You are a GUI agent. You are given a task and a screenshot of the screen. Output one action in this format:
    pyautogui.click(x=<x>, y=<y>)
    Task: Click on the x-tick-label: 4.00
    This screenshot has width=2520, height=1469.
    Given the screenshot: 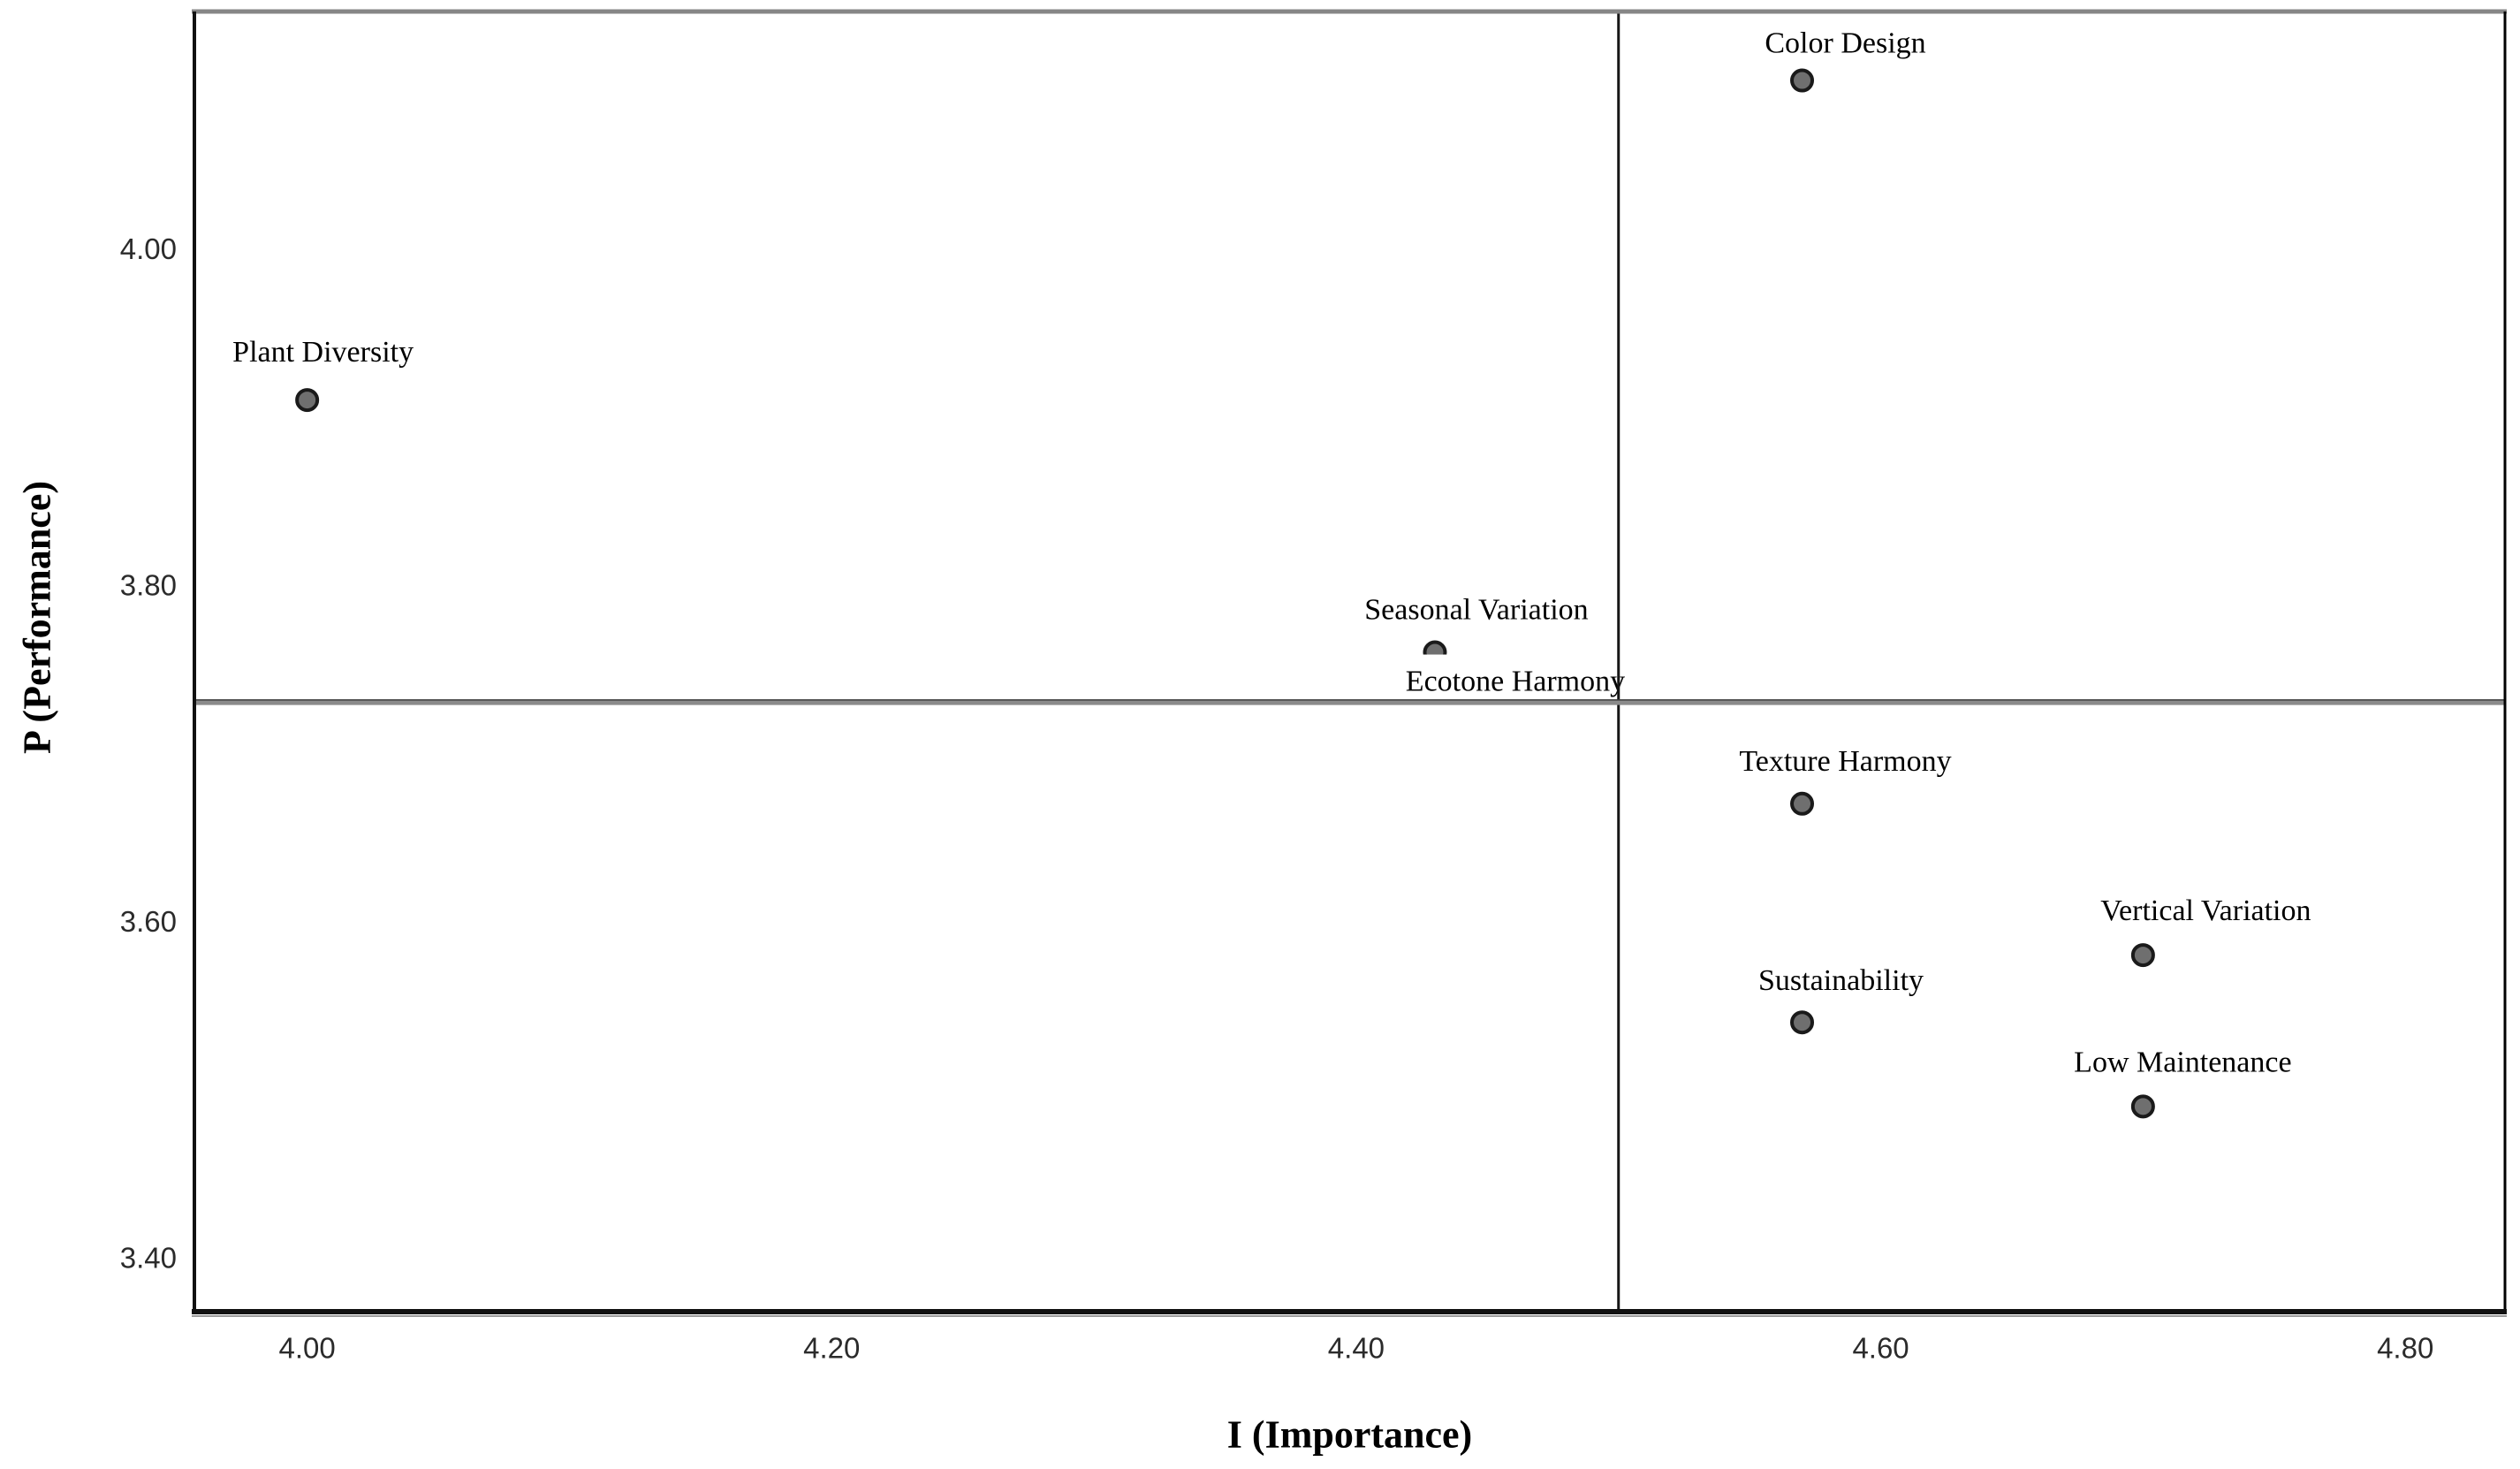 What is the action you would take?
    pyautogui.click(x=307, y=1348)
    